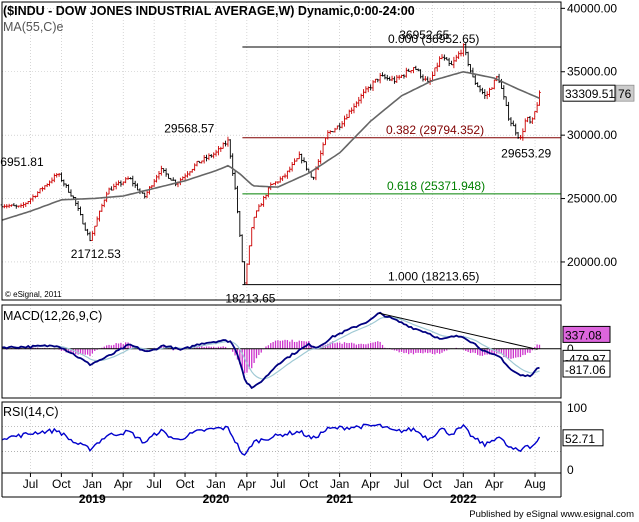 Image resolution: width=639 pixels, height=522 pixels. What do you see at coordinates (592, 262) in the screenshot?
I see `price-y-tick-label: 20000.00` at bounding box center [592, 262].